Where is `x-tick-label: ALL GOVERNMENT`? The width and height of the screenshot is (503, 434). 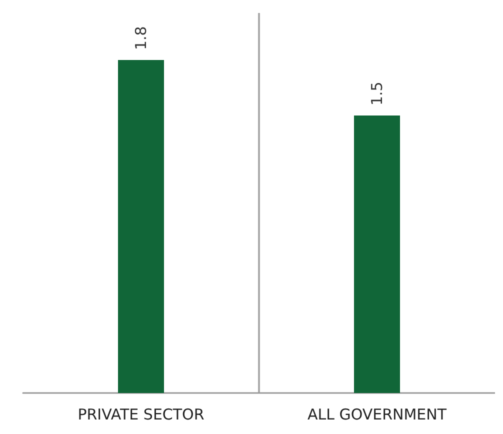 x-tick-label: ALL GOVERNMENT is located at coordinates (377, 415).